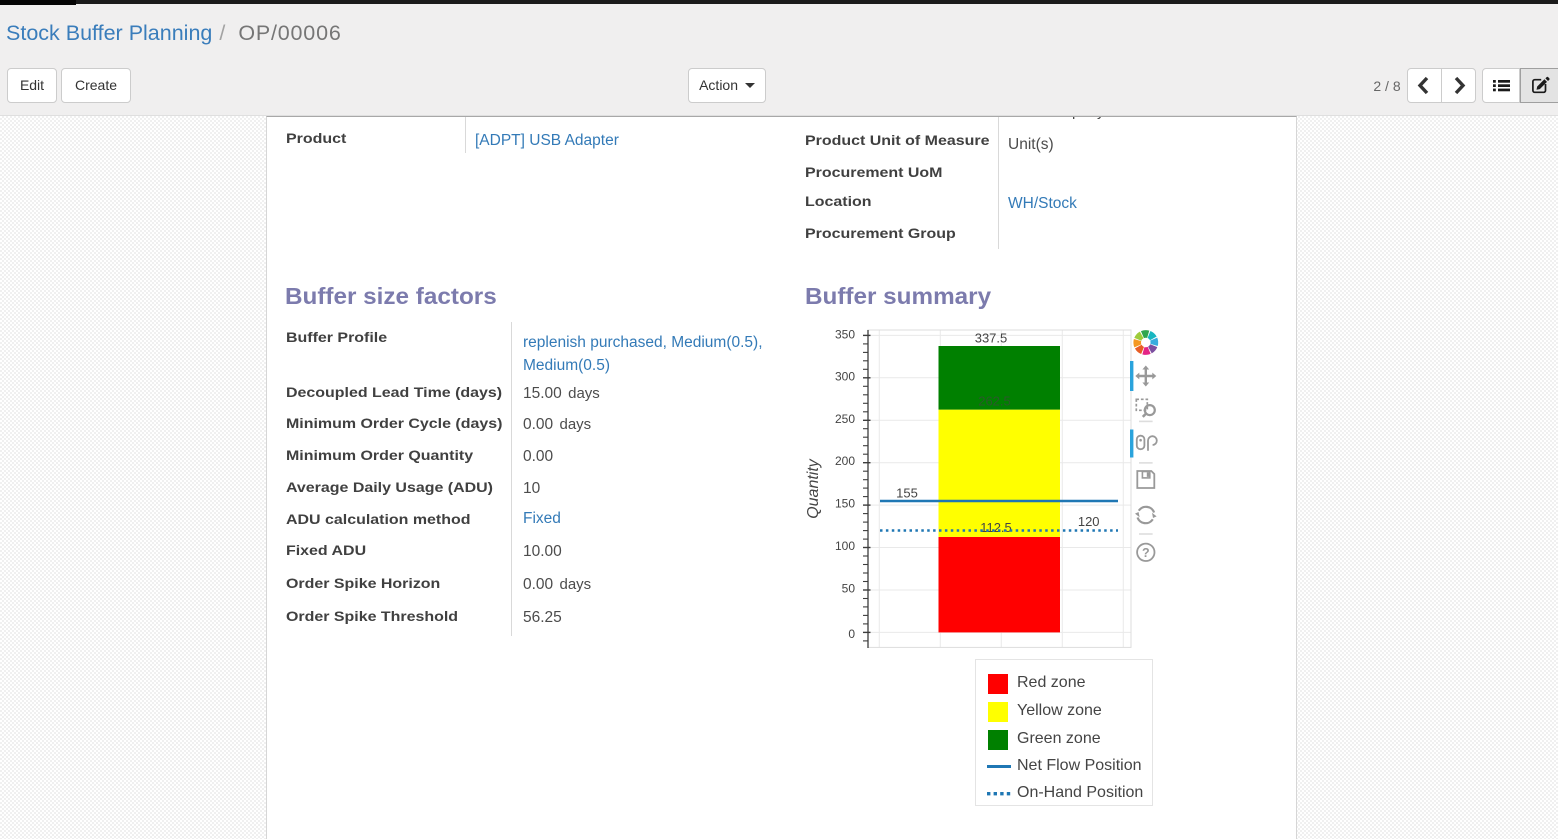 This screenshot has width=1558, height=839. What do you see at coordinates (845, 504) in the screenshot?
I see `svg-text: 150` at bounding box center [845, 504].